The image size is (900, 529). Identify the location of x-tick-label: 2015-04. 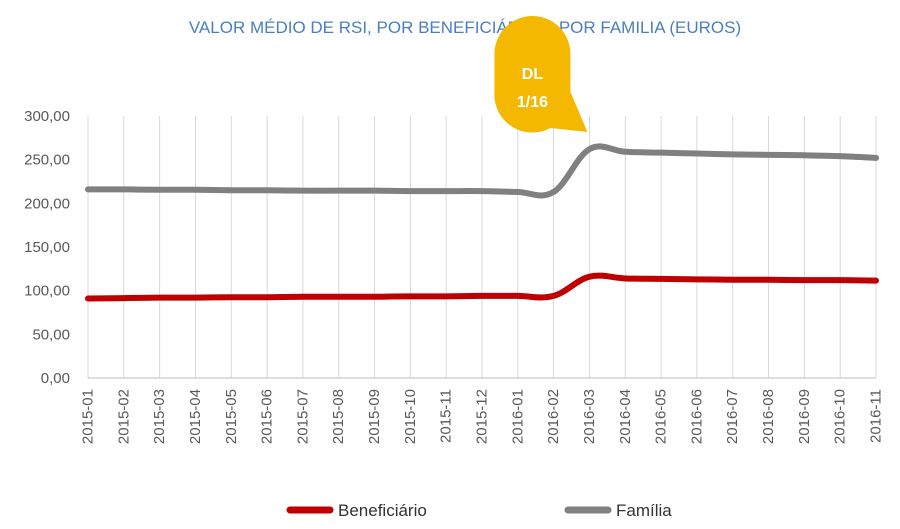
(195, 416).